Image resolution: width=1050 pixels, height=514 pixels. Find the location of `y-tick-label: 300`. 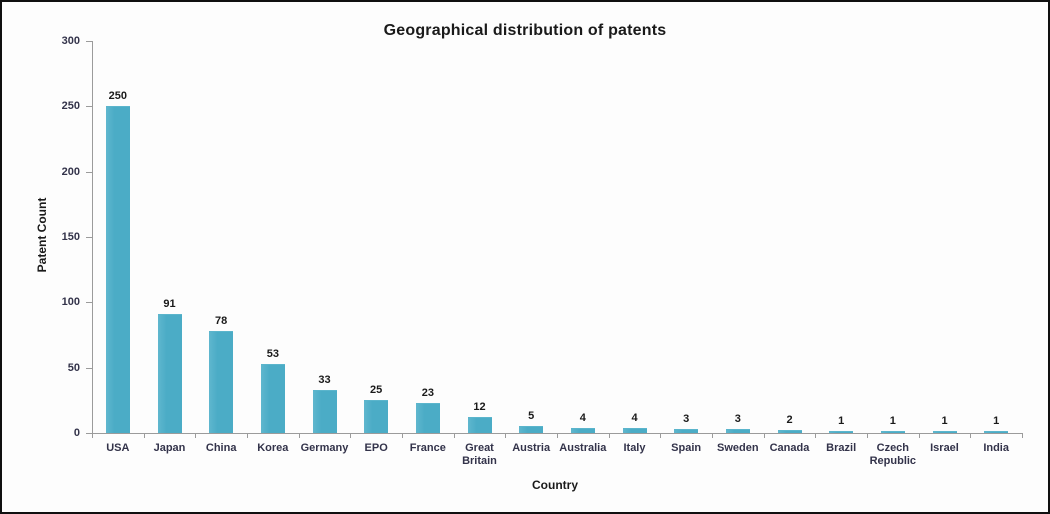

y-tick-label: 300 is located at coordinates (70, 41).